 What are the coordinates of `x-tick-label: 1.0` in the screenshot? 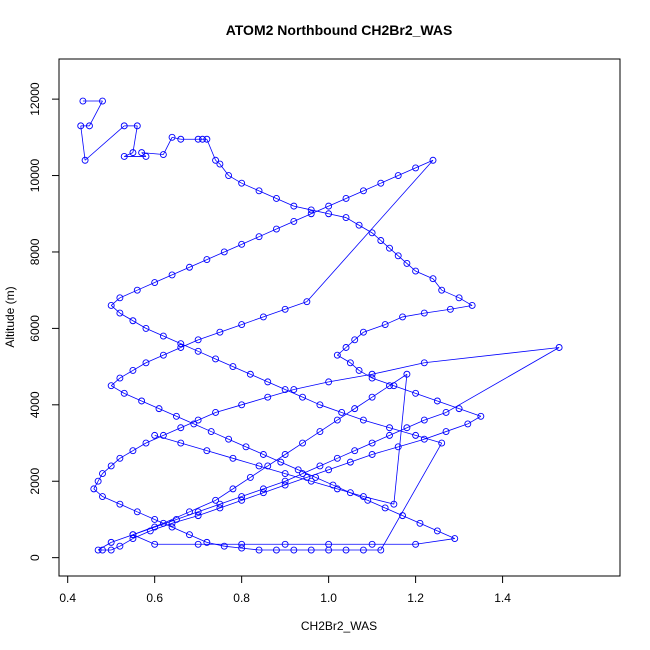 It's located at (328, 598).